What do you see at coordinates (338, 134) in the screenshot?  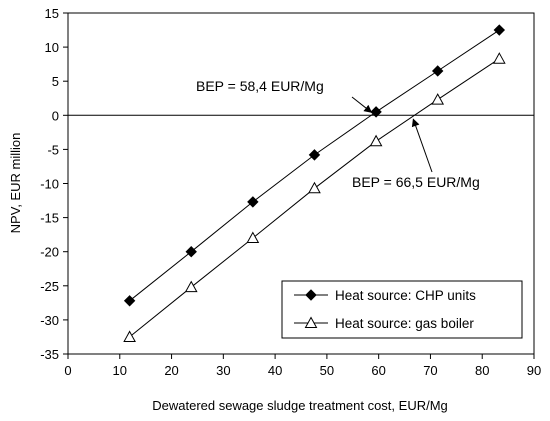 I see `annotation-layer: BEP = 58,4 EUR/Mg BEP = 66,5 EUR/Mg` at bounding box center [338, 134].